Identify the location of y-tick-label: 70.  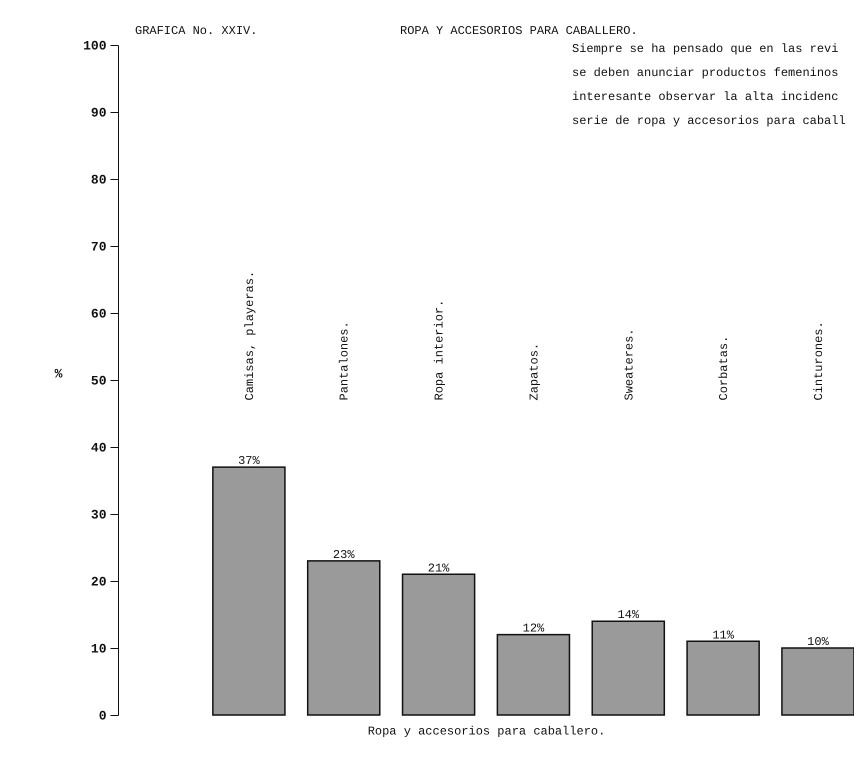
(98, 247).